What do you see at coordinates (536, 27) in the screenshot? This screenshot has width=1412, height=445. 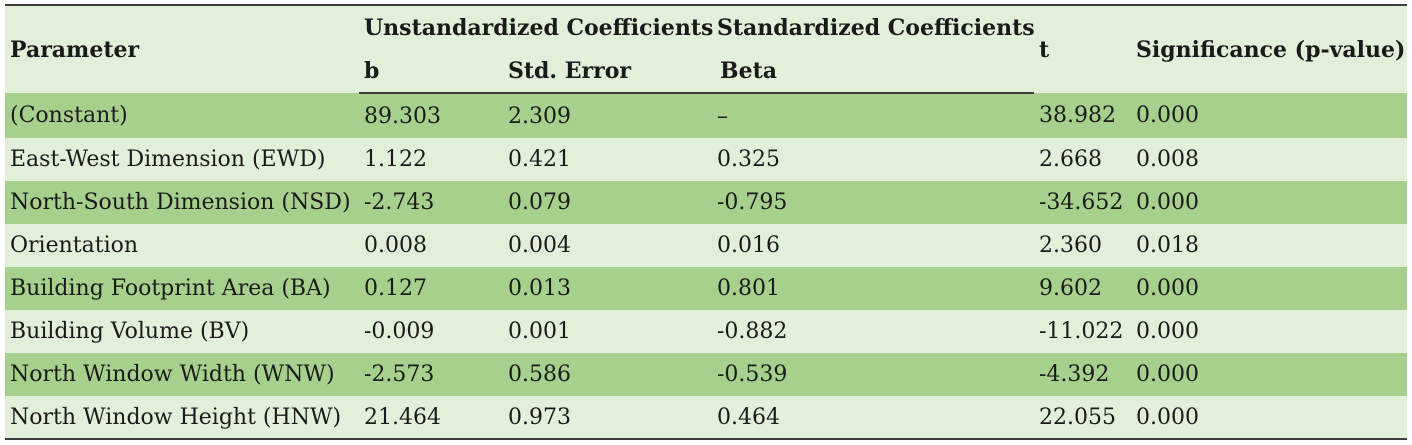 I see `header-unstandardized-coefficients: Unstandardized Coefficients` at bounding box center [536, 27].